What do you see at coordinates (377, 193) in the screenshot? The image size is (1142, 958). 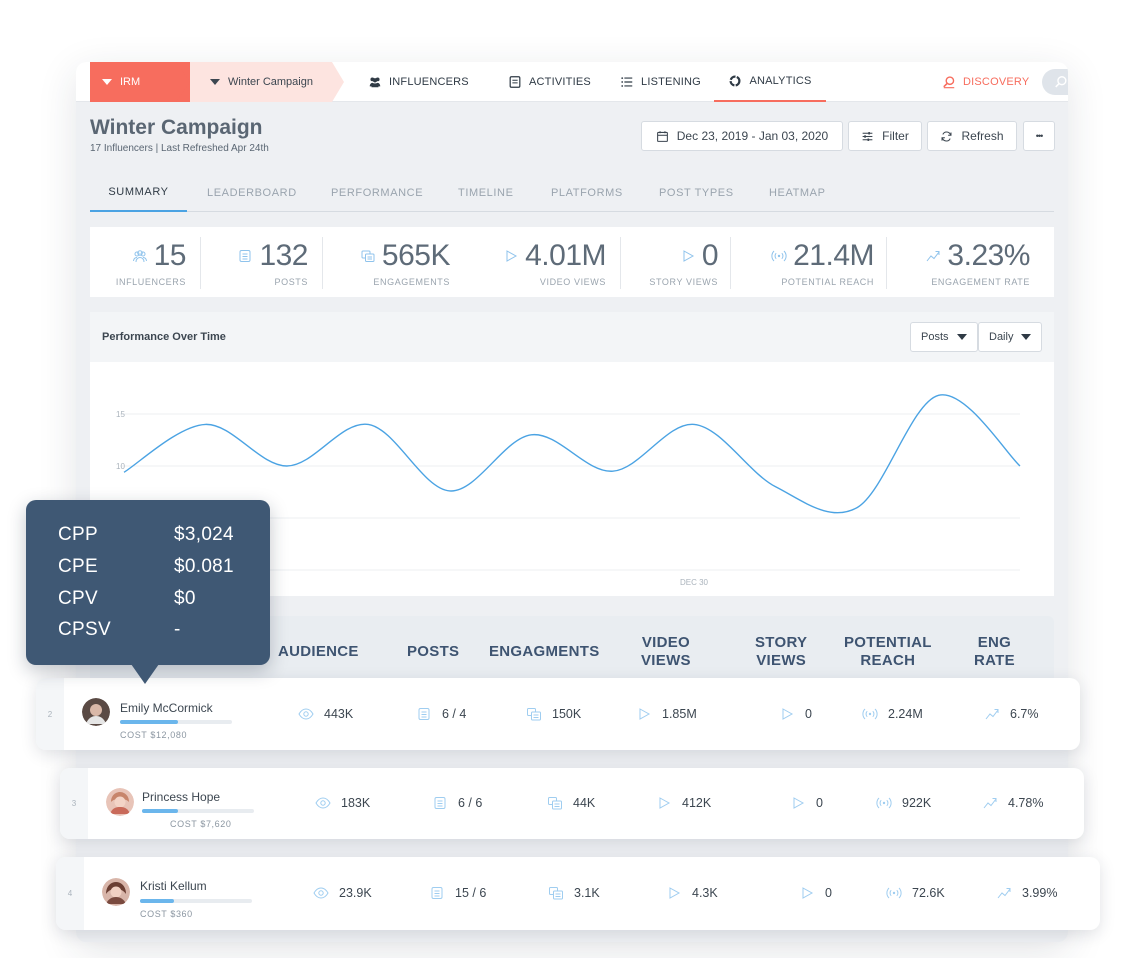 I see `tab-performance: PERFORMANCE` at bounding box center [377, 193].